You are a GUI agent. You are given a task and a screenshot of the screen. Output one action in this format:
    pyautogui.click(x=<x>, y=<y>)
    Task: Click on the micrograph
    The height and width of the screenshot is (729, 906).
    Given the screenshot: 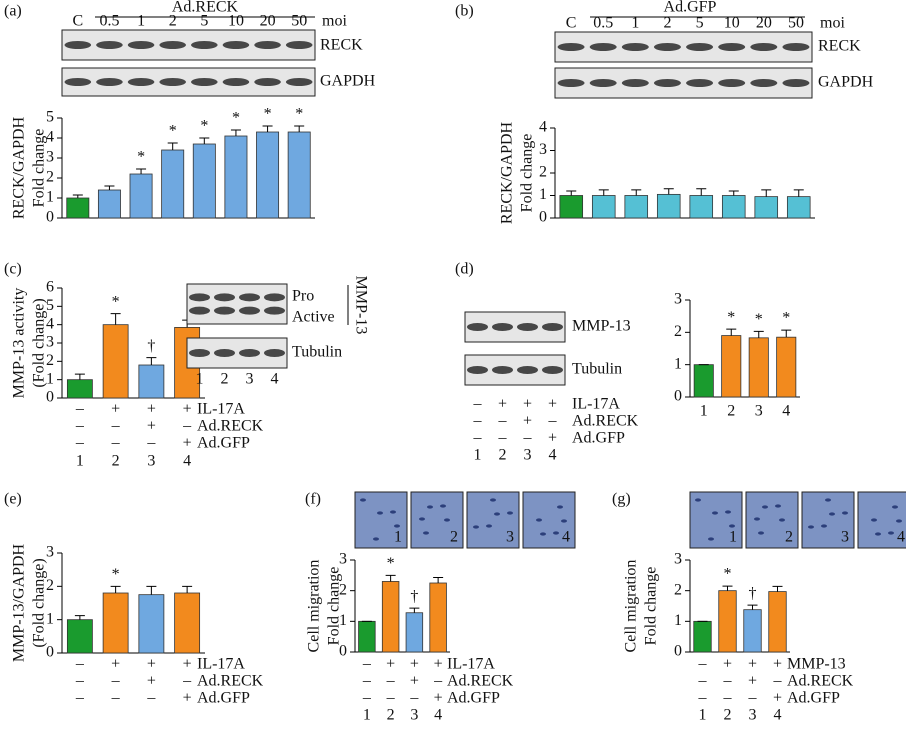 What is the action you would take?
    pyautogui.click(x=772, y=520)
    